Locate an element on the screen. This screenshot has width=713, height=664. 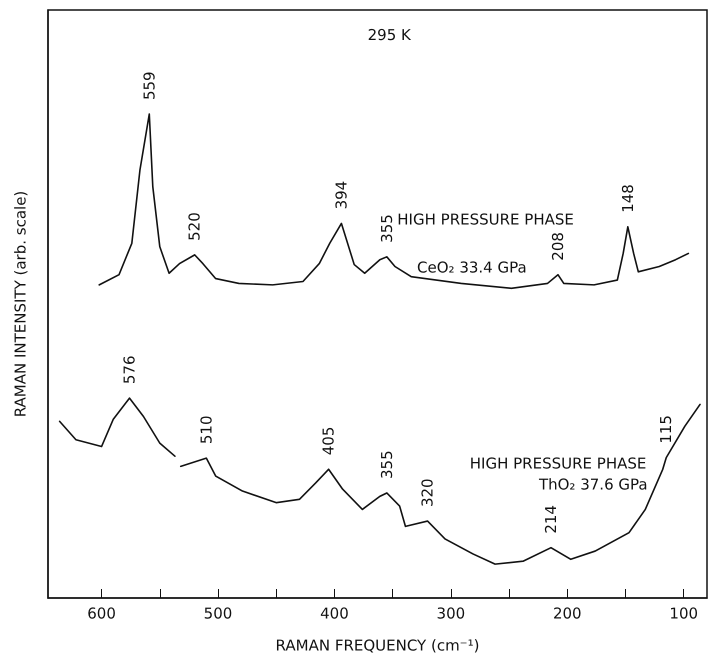
annotation: 208 is located at coordinates (557, 246).